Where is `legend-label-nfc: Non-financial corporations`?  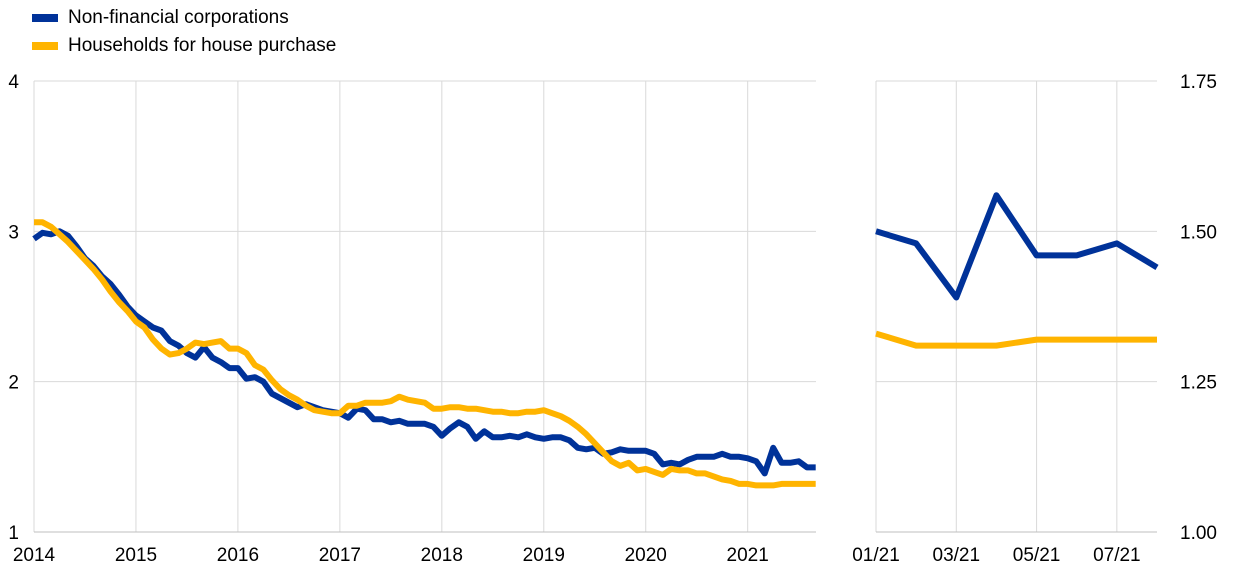
legend-label-nfc: Non-financial corporations is located at coordinates (178, 17).